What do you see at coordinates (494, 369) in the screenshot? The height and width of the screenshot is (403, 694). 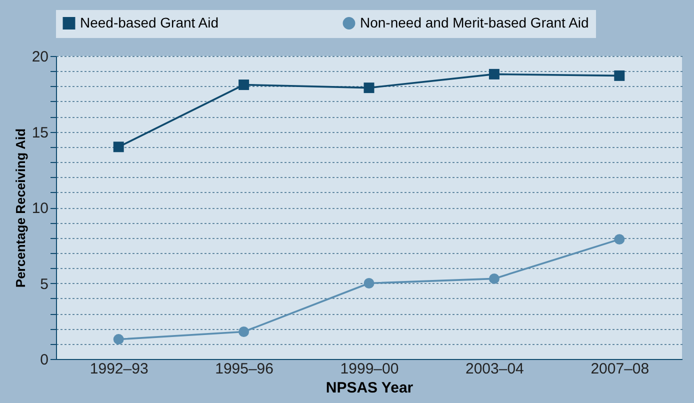 I see `x-tick-label: 2003–04` at bounding box center [494, 369].